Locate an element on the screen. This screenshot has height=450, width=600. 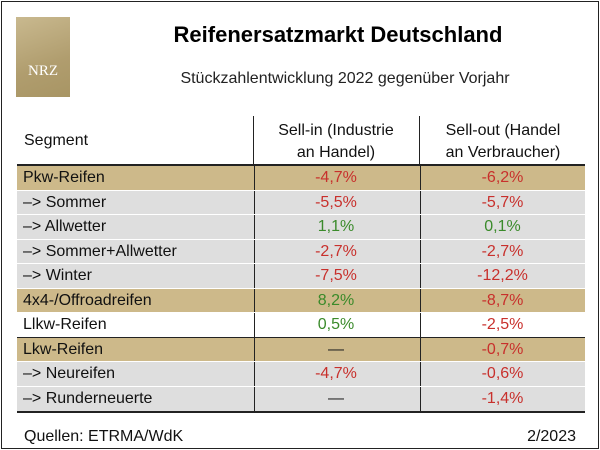
date-note: 2/2023 is located at coordinates (551, 436).